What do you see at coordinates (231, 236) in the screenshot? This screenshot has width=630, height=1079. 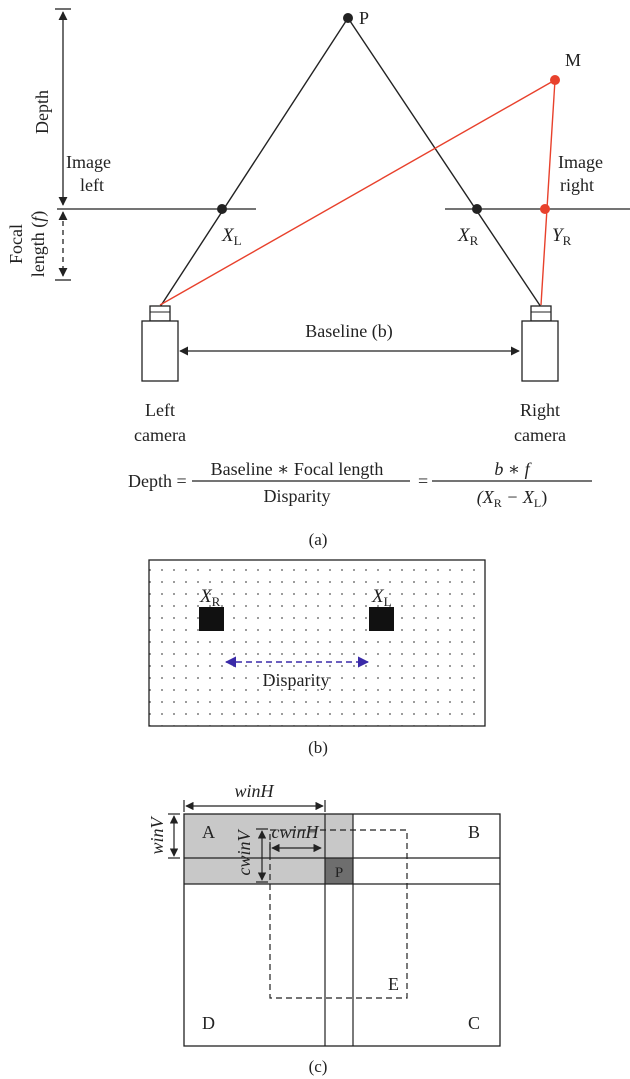 I see `point-xl-label: XL` at bounding box center [231, 236].